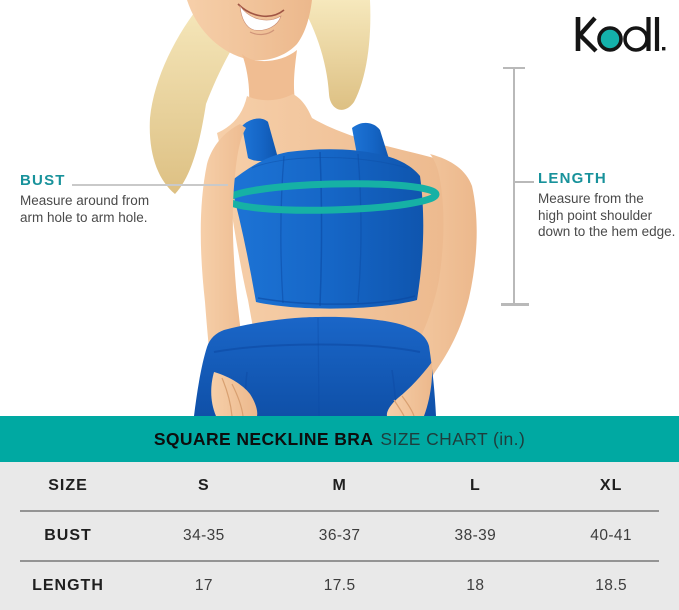 The height and width of the screenshot is (610, 679). Describe the element at coordinates (515, 304) in the screenshot. I see `length-measure-cap-bottom` at that location.